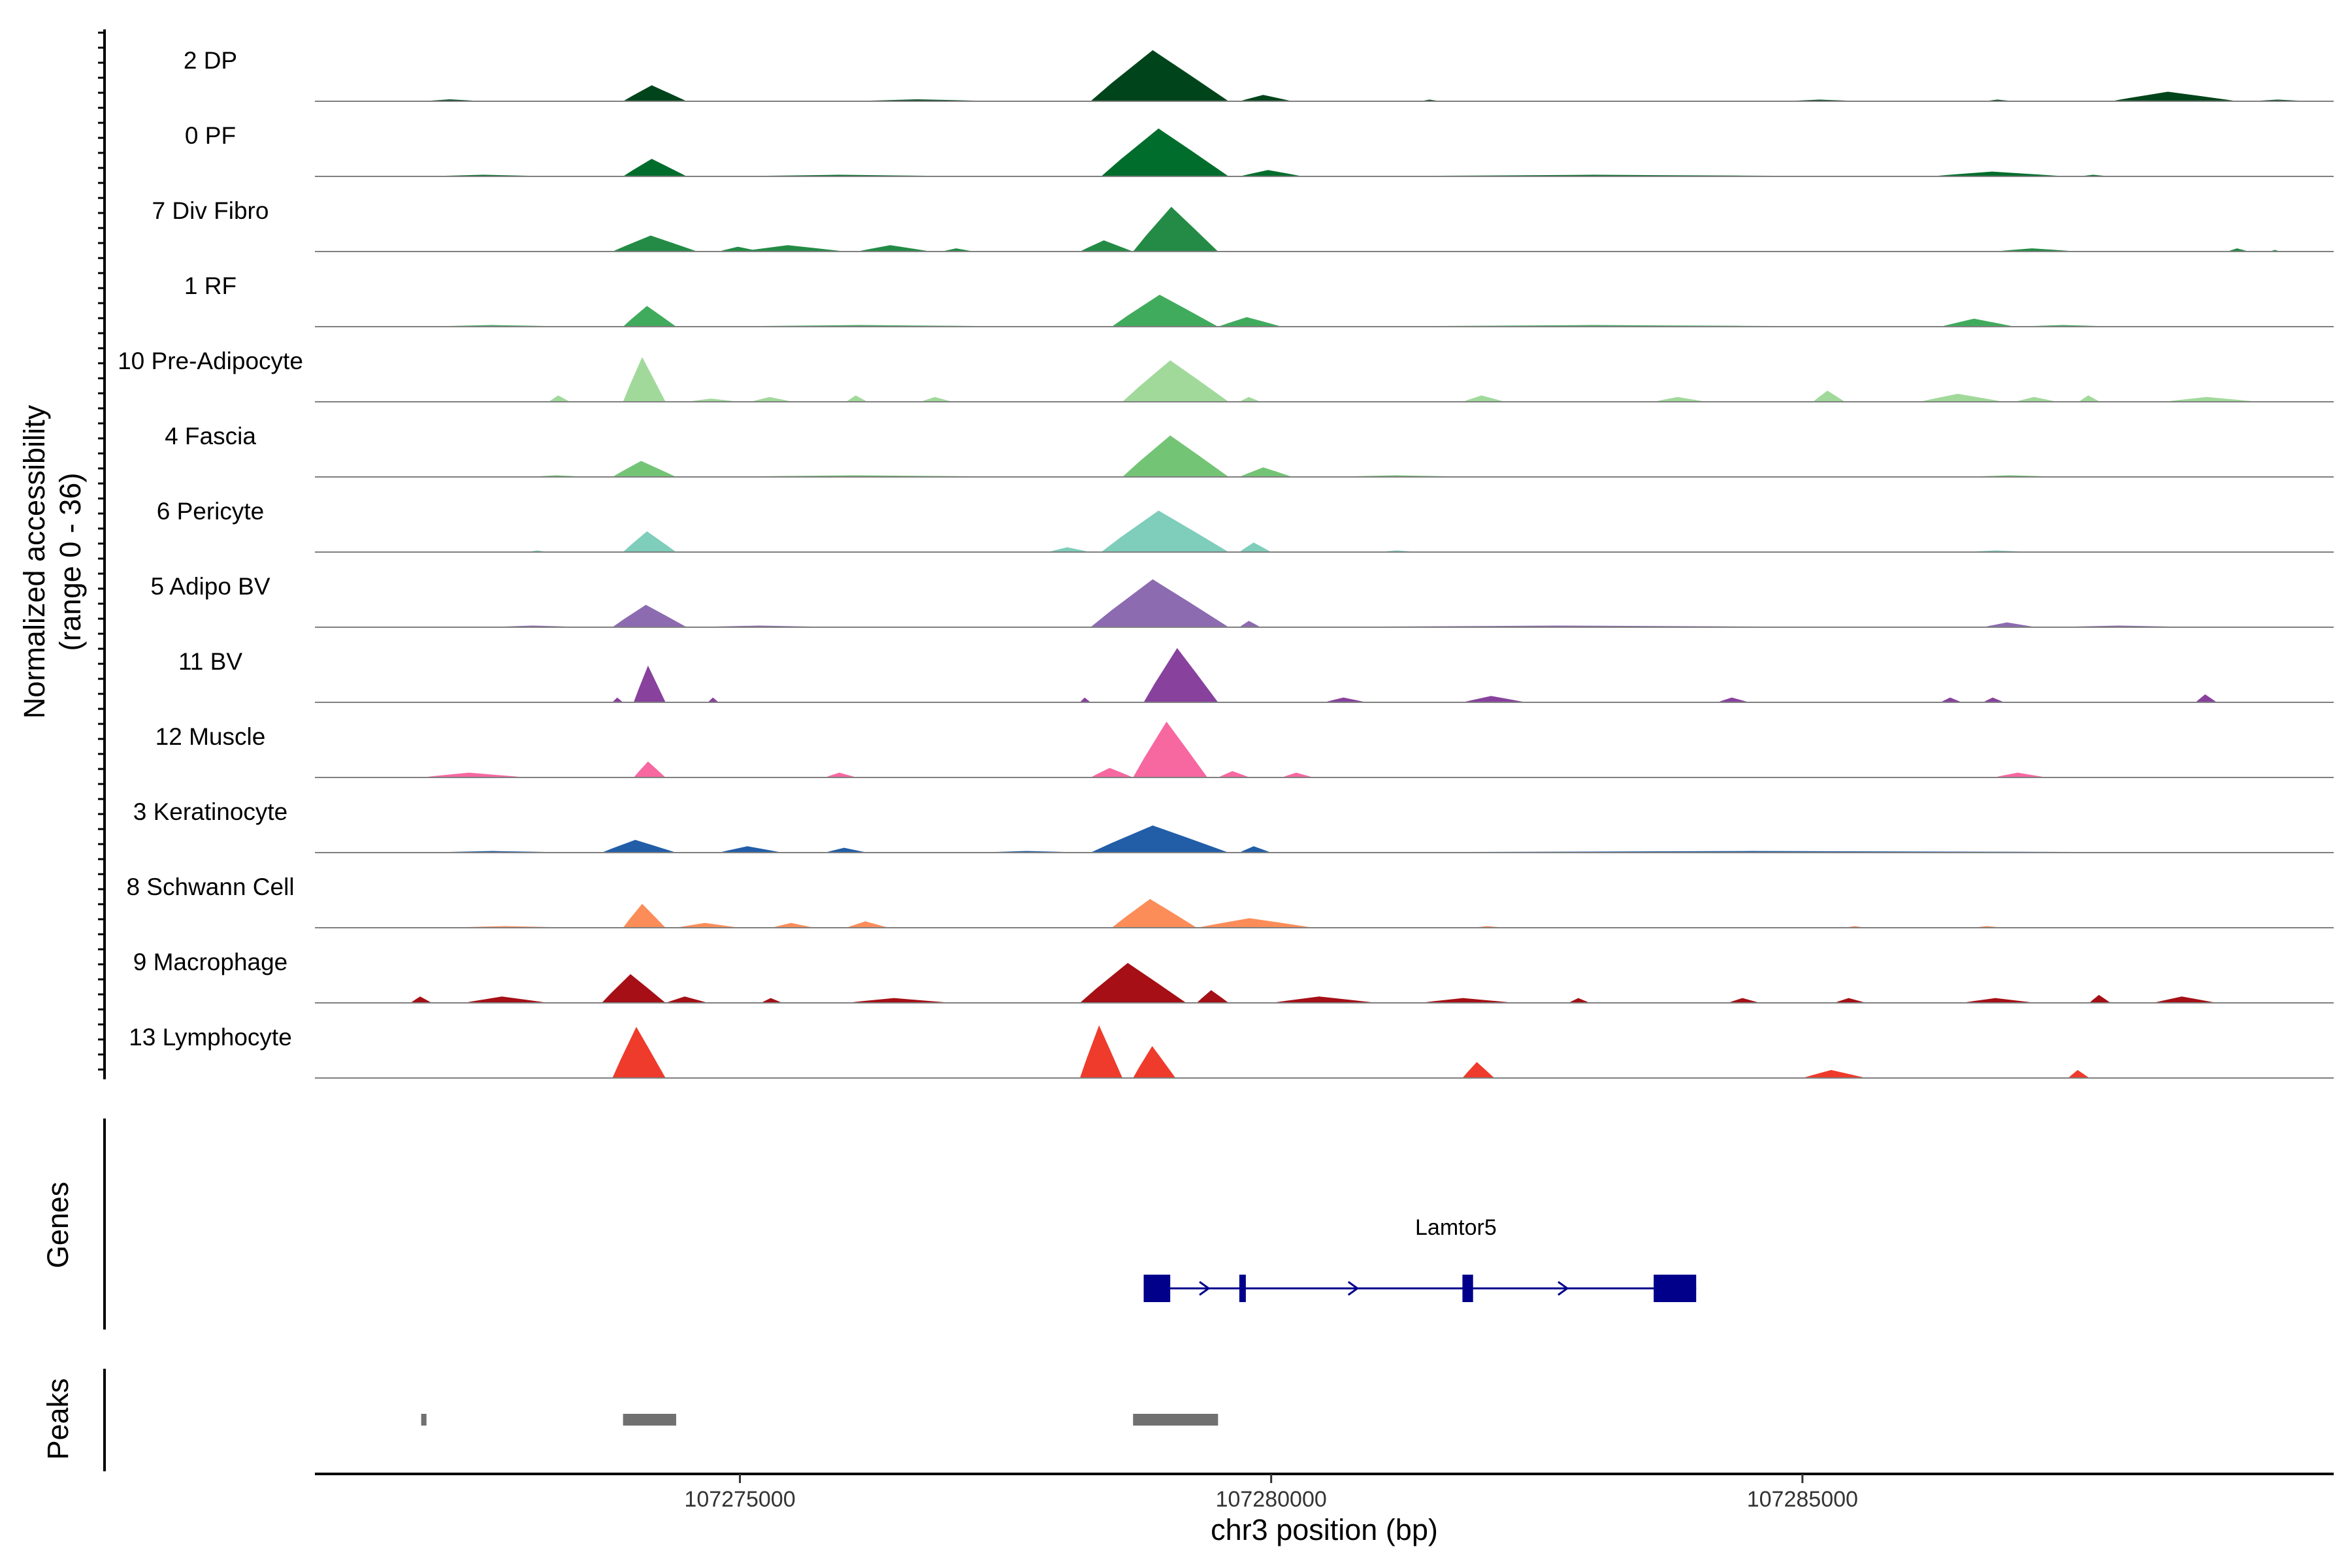  I want to click on y-axis, so click(102, 554).